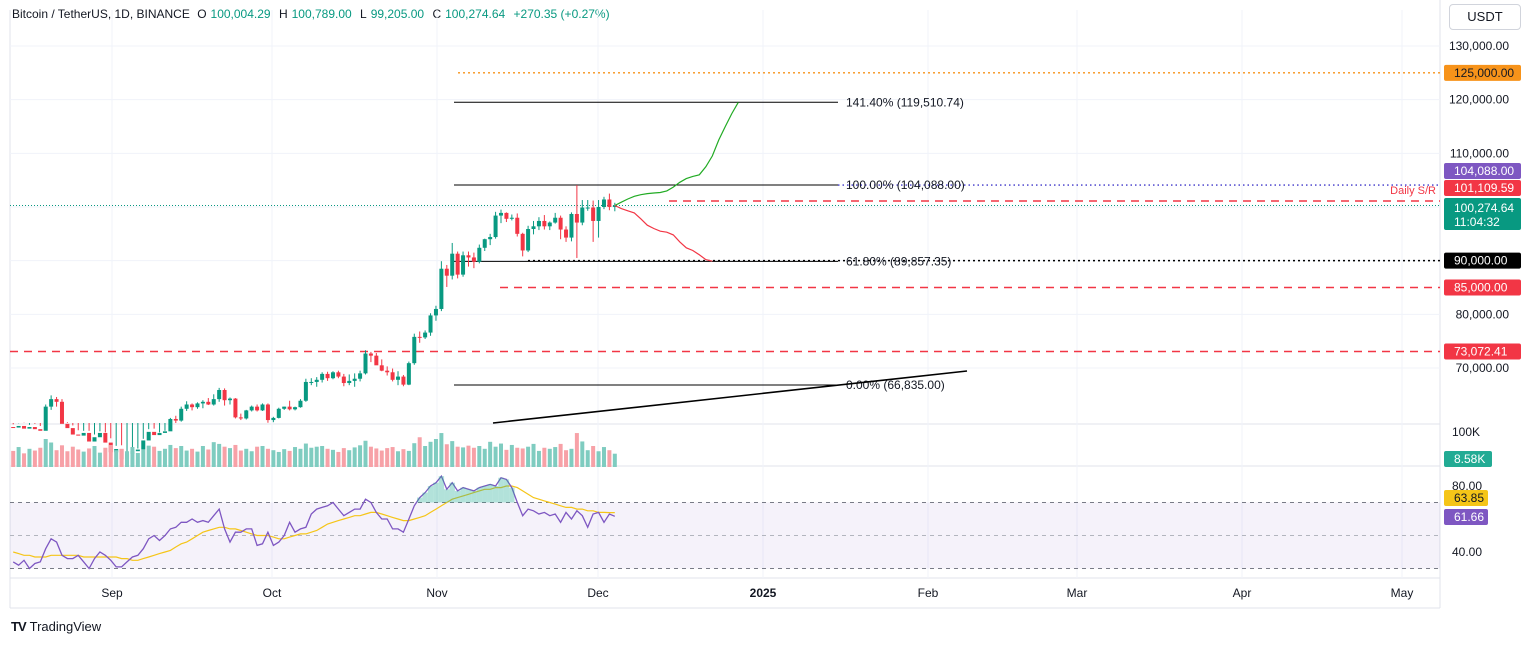  What do you see at coordinates (240, 14) in the screenshot?
I see `open-value: 100,004.29` at bounding box center [240, 14].